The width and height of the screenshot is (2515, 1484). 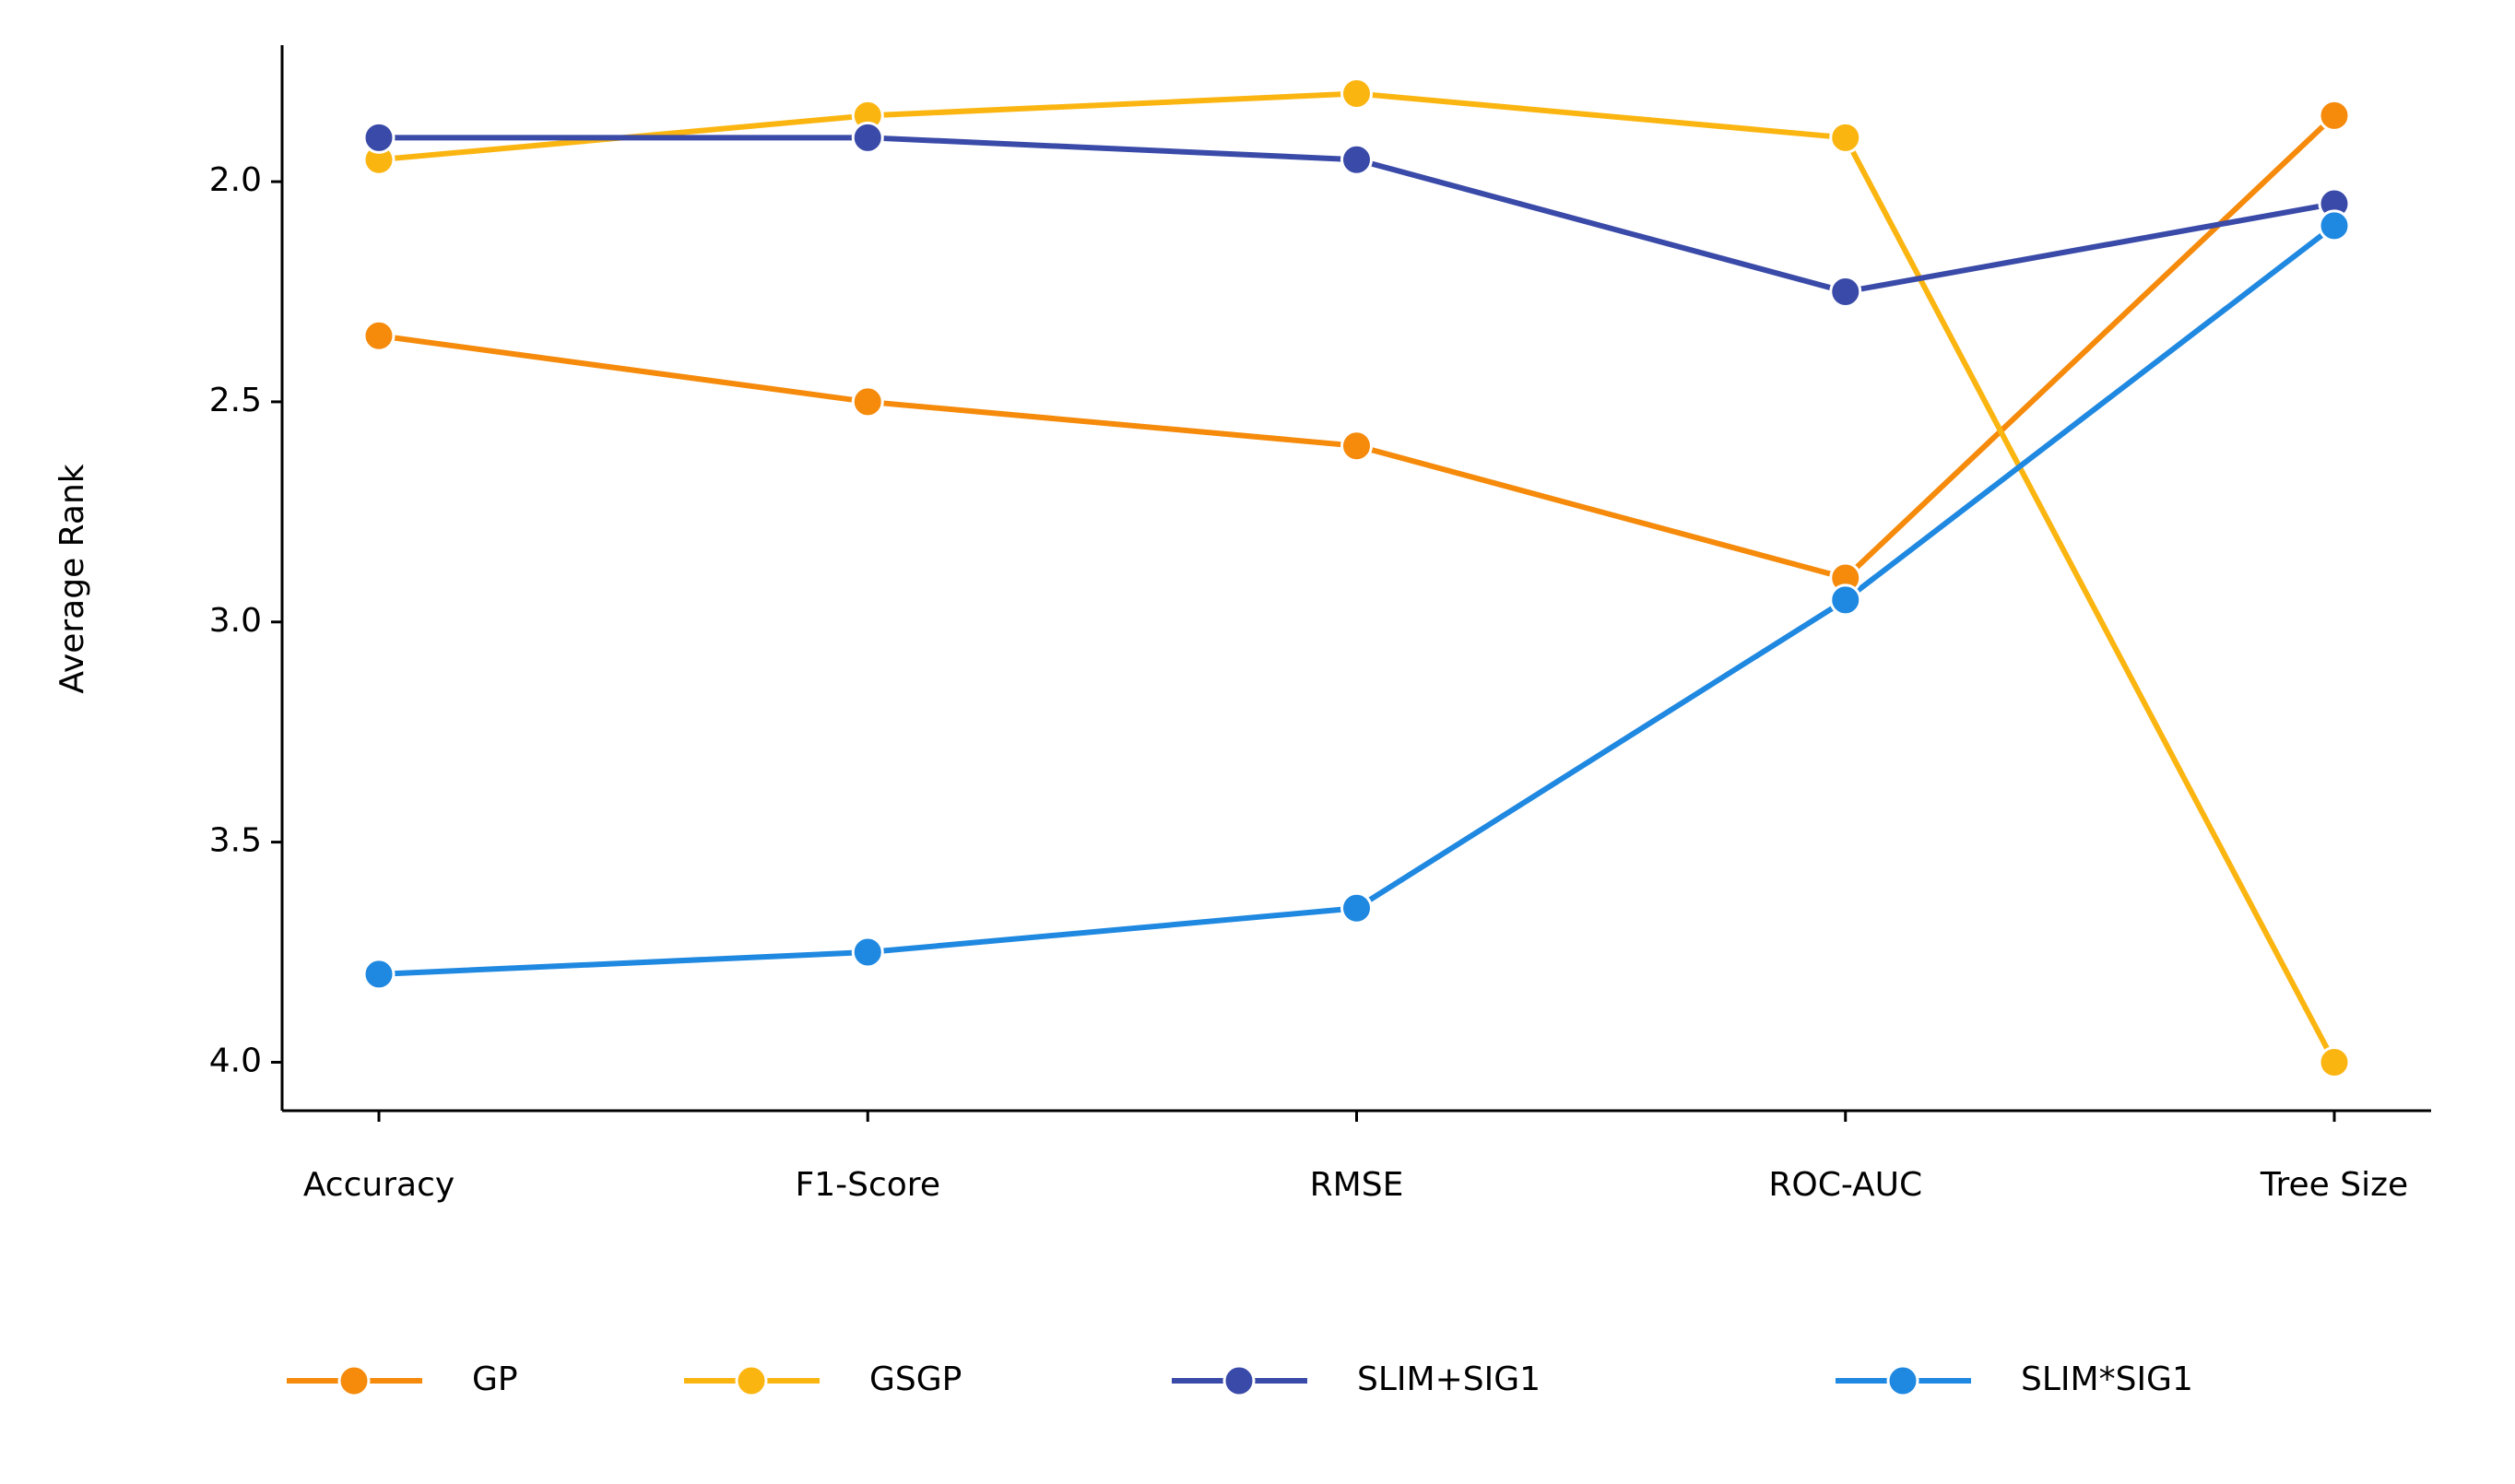 I want to click on y-tick-label: 4.0, so click(x=235, y=1060).